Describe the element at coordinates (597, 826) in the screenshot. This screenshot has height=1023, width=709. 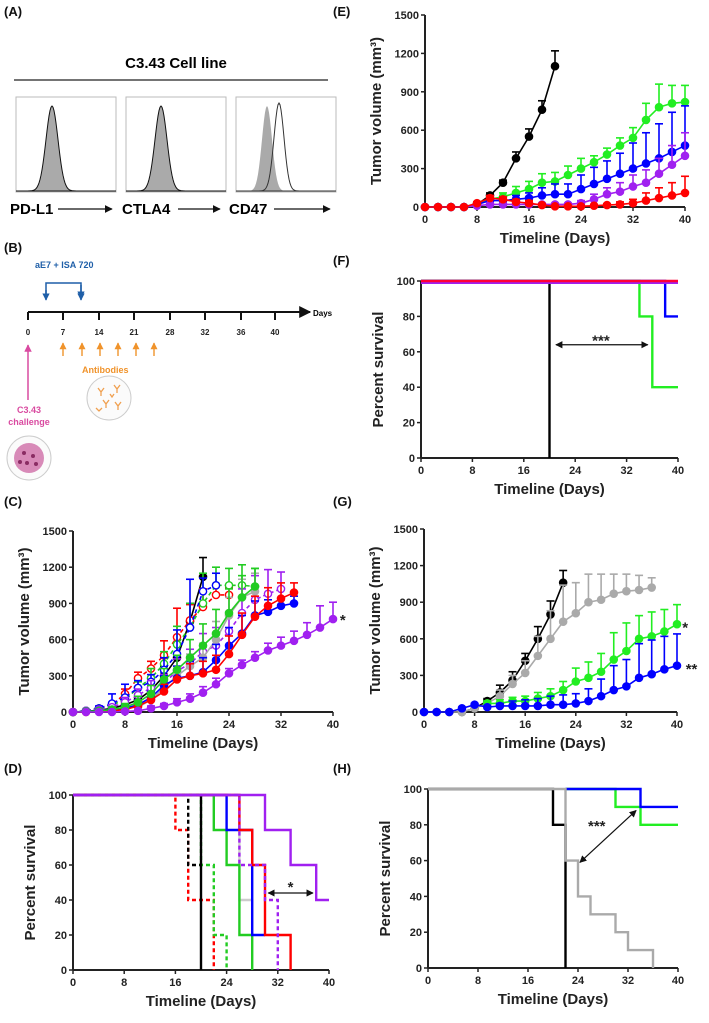
I see `significance-marker: ***` at that location.